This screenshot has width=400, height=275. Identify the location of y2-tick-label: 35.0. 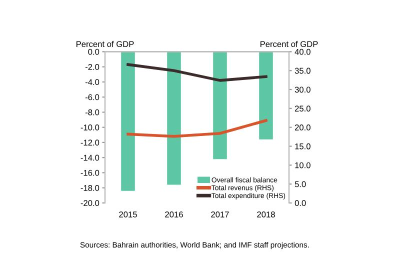
(302, 71).